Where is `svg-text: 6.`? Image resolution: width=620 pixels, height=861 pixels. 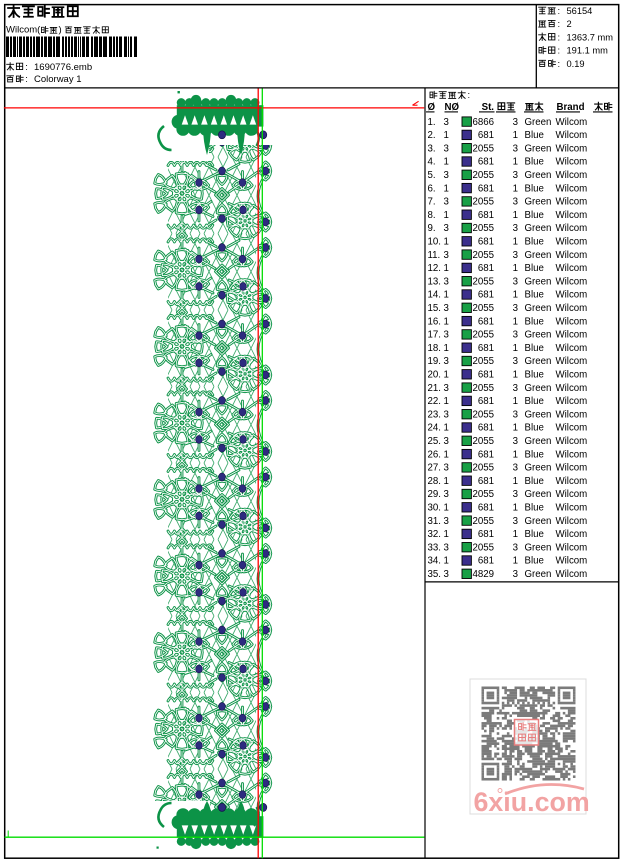
svg-text: 6. is located at coordinates (432, 188).